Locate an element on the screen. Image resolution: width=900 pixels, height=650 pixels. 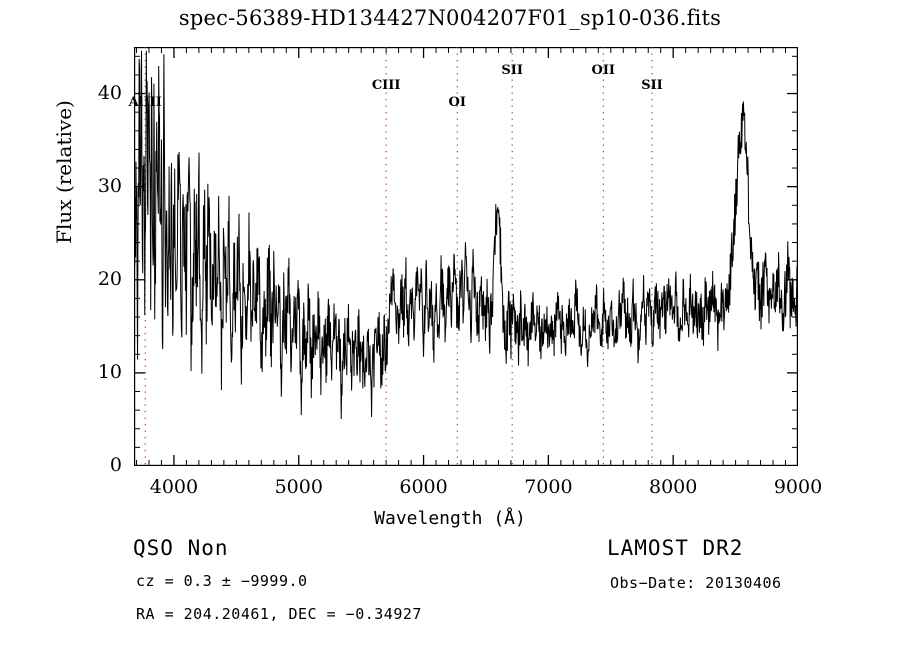
y-tick-label: 10 is located at coordinates (109, 371).